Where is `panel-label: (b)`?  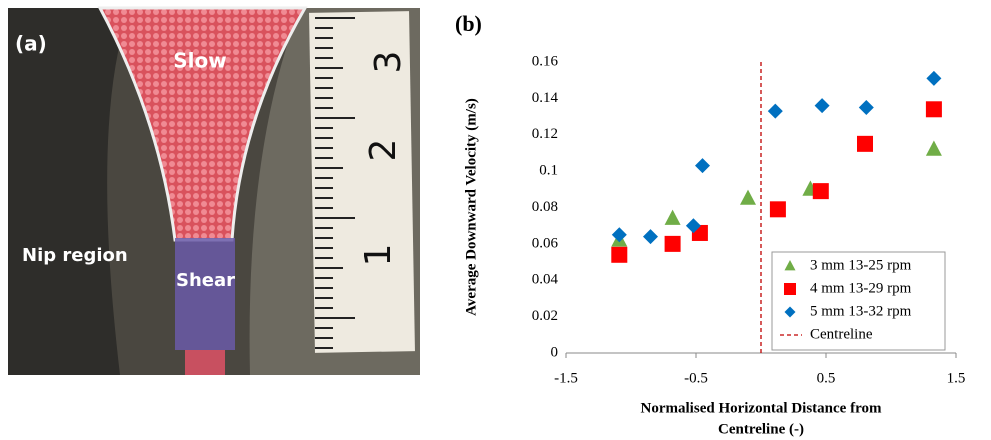 panel-label: (b) is located at coordinates (468, 23).